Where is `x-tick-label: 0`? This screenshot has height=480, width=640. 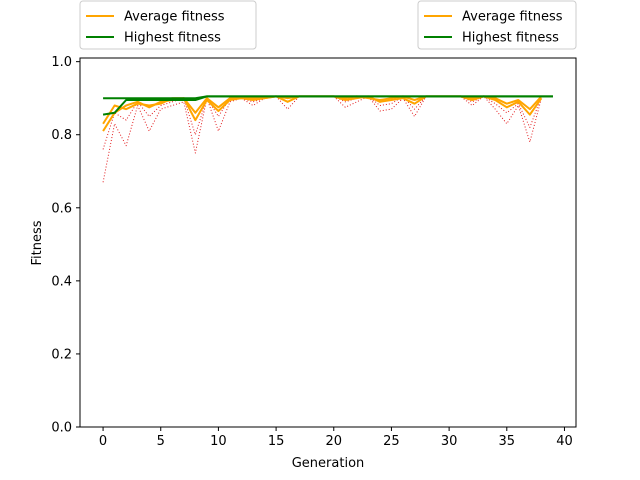
x-tick-label: 0 is located at coordinates (103, 441).